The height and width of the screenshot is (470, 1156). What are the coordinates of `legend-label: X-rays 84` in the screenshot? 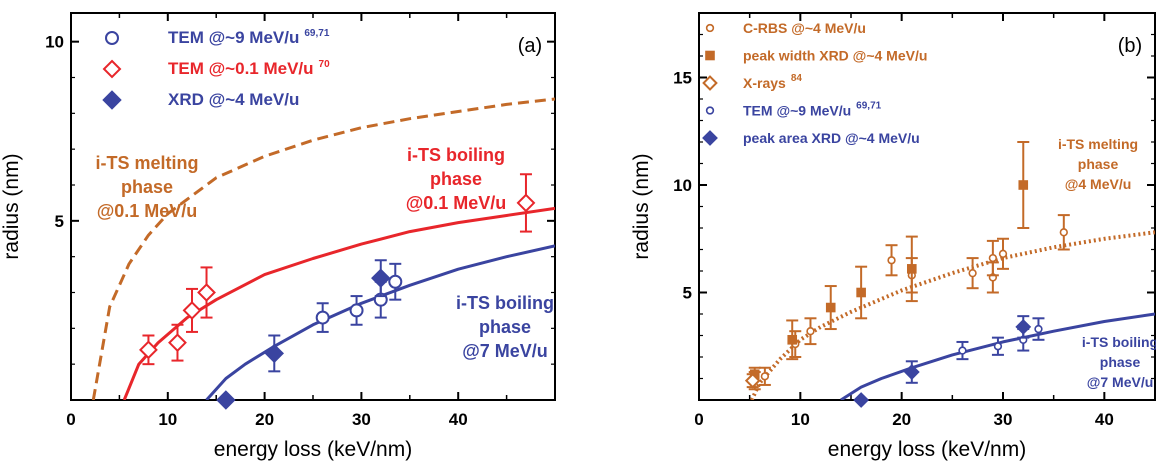 It's located at (772, 82).